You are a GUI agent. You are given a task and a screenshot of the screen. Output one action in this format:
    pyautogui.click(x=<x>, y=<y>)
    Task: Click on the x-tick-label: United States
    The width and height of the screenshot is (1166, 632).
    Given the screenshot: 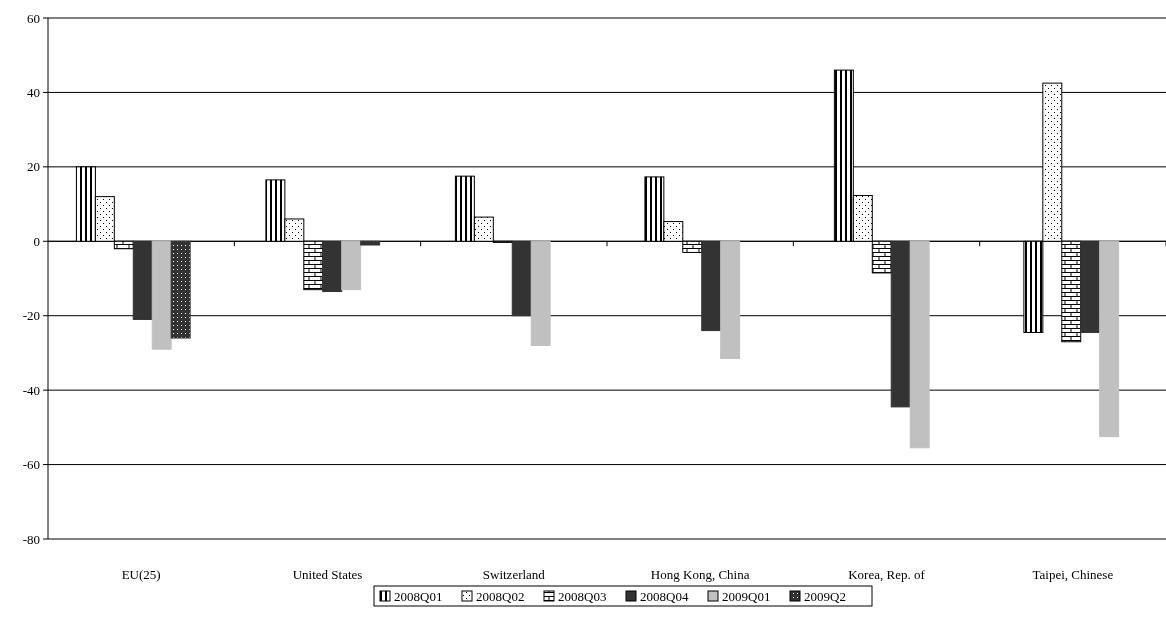 What is the action you would take?
    pyautogui.click(x=327, y=574)
    